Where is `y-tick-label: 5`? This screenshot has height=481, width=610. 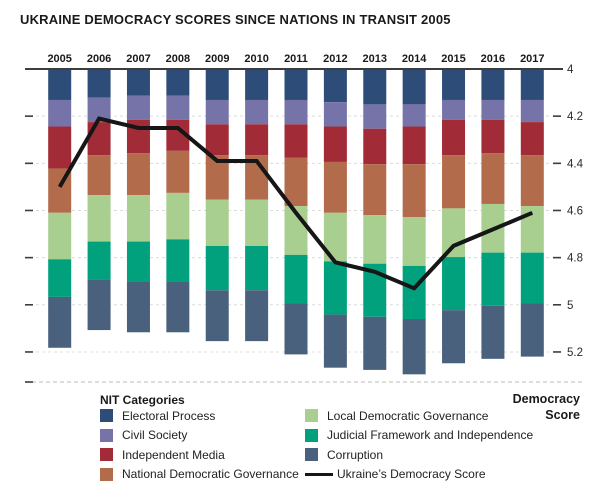
y-tick-label: 5 is located at coordinates (570, 306).